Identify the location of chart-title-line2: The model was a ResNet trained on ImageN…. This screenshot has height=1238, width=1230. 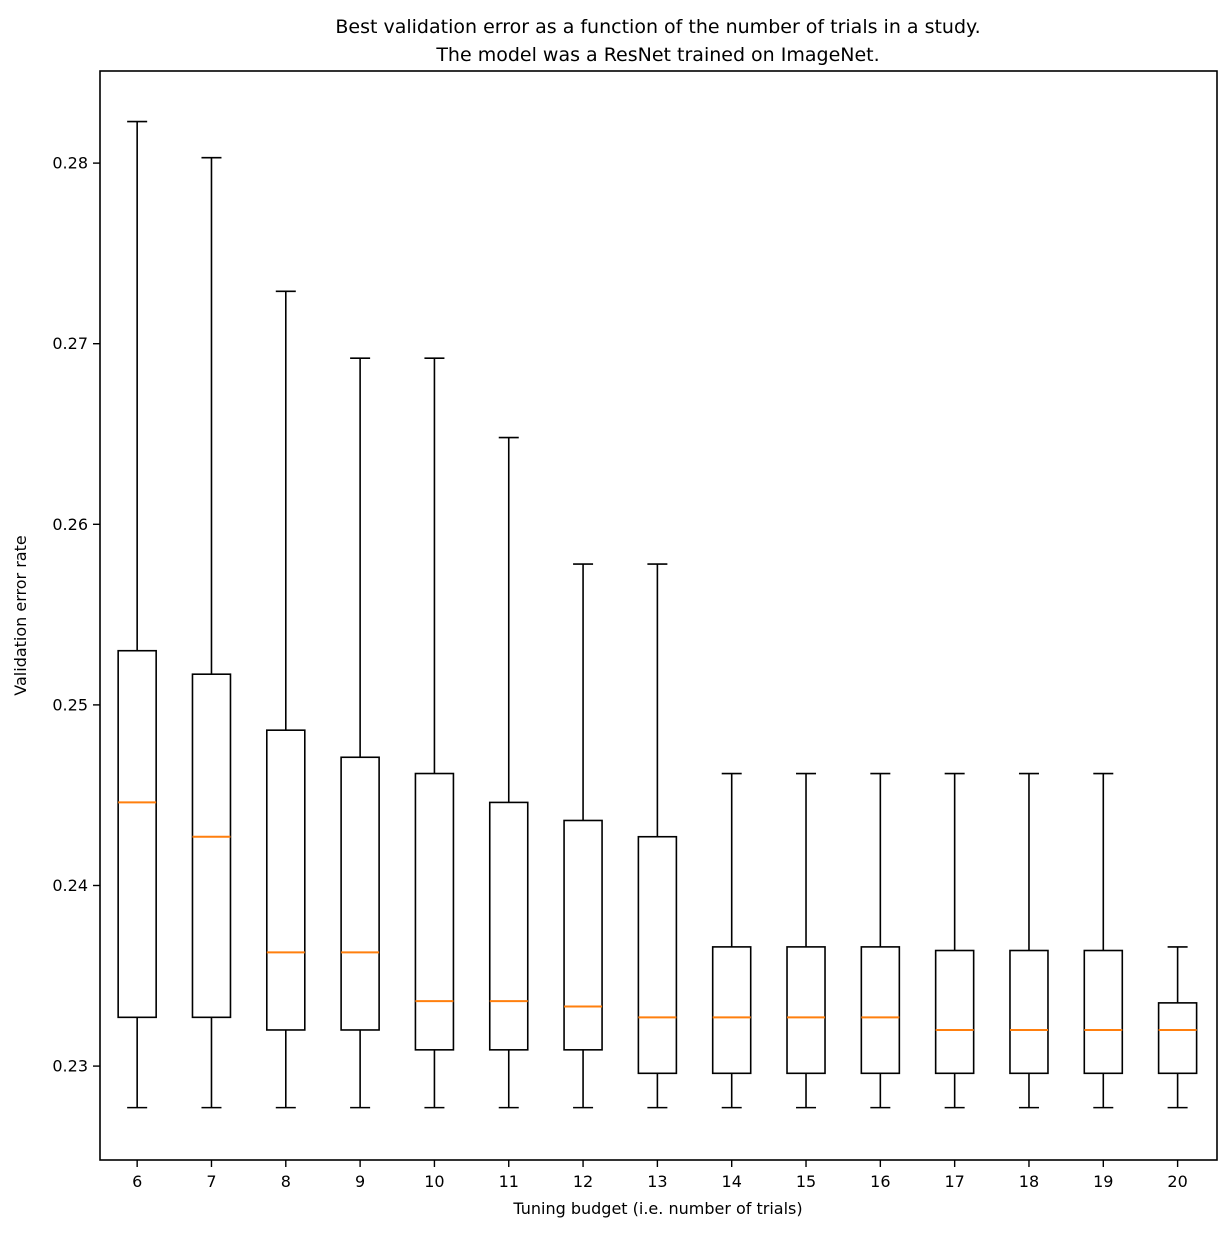
(657, 55).